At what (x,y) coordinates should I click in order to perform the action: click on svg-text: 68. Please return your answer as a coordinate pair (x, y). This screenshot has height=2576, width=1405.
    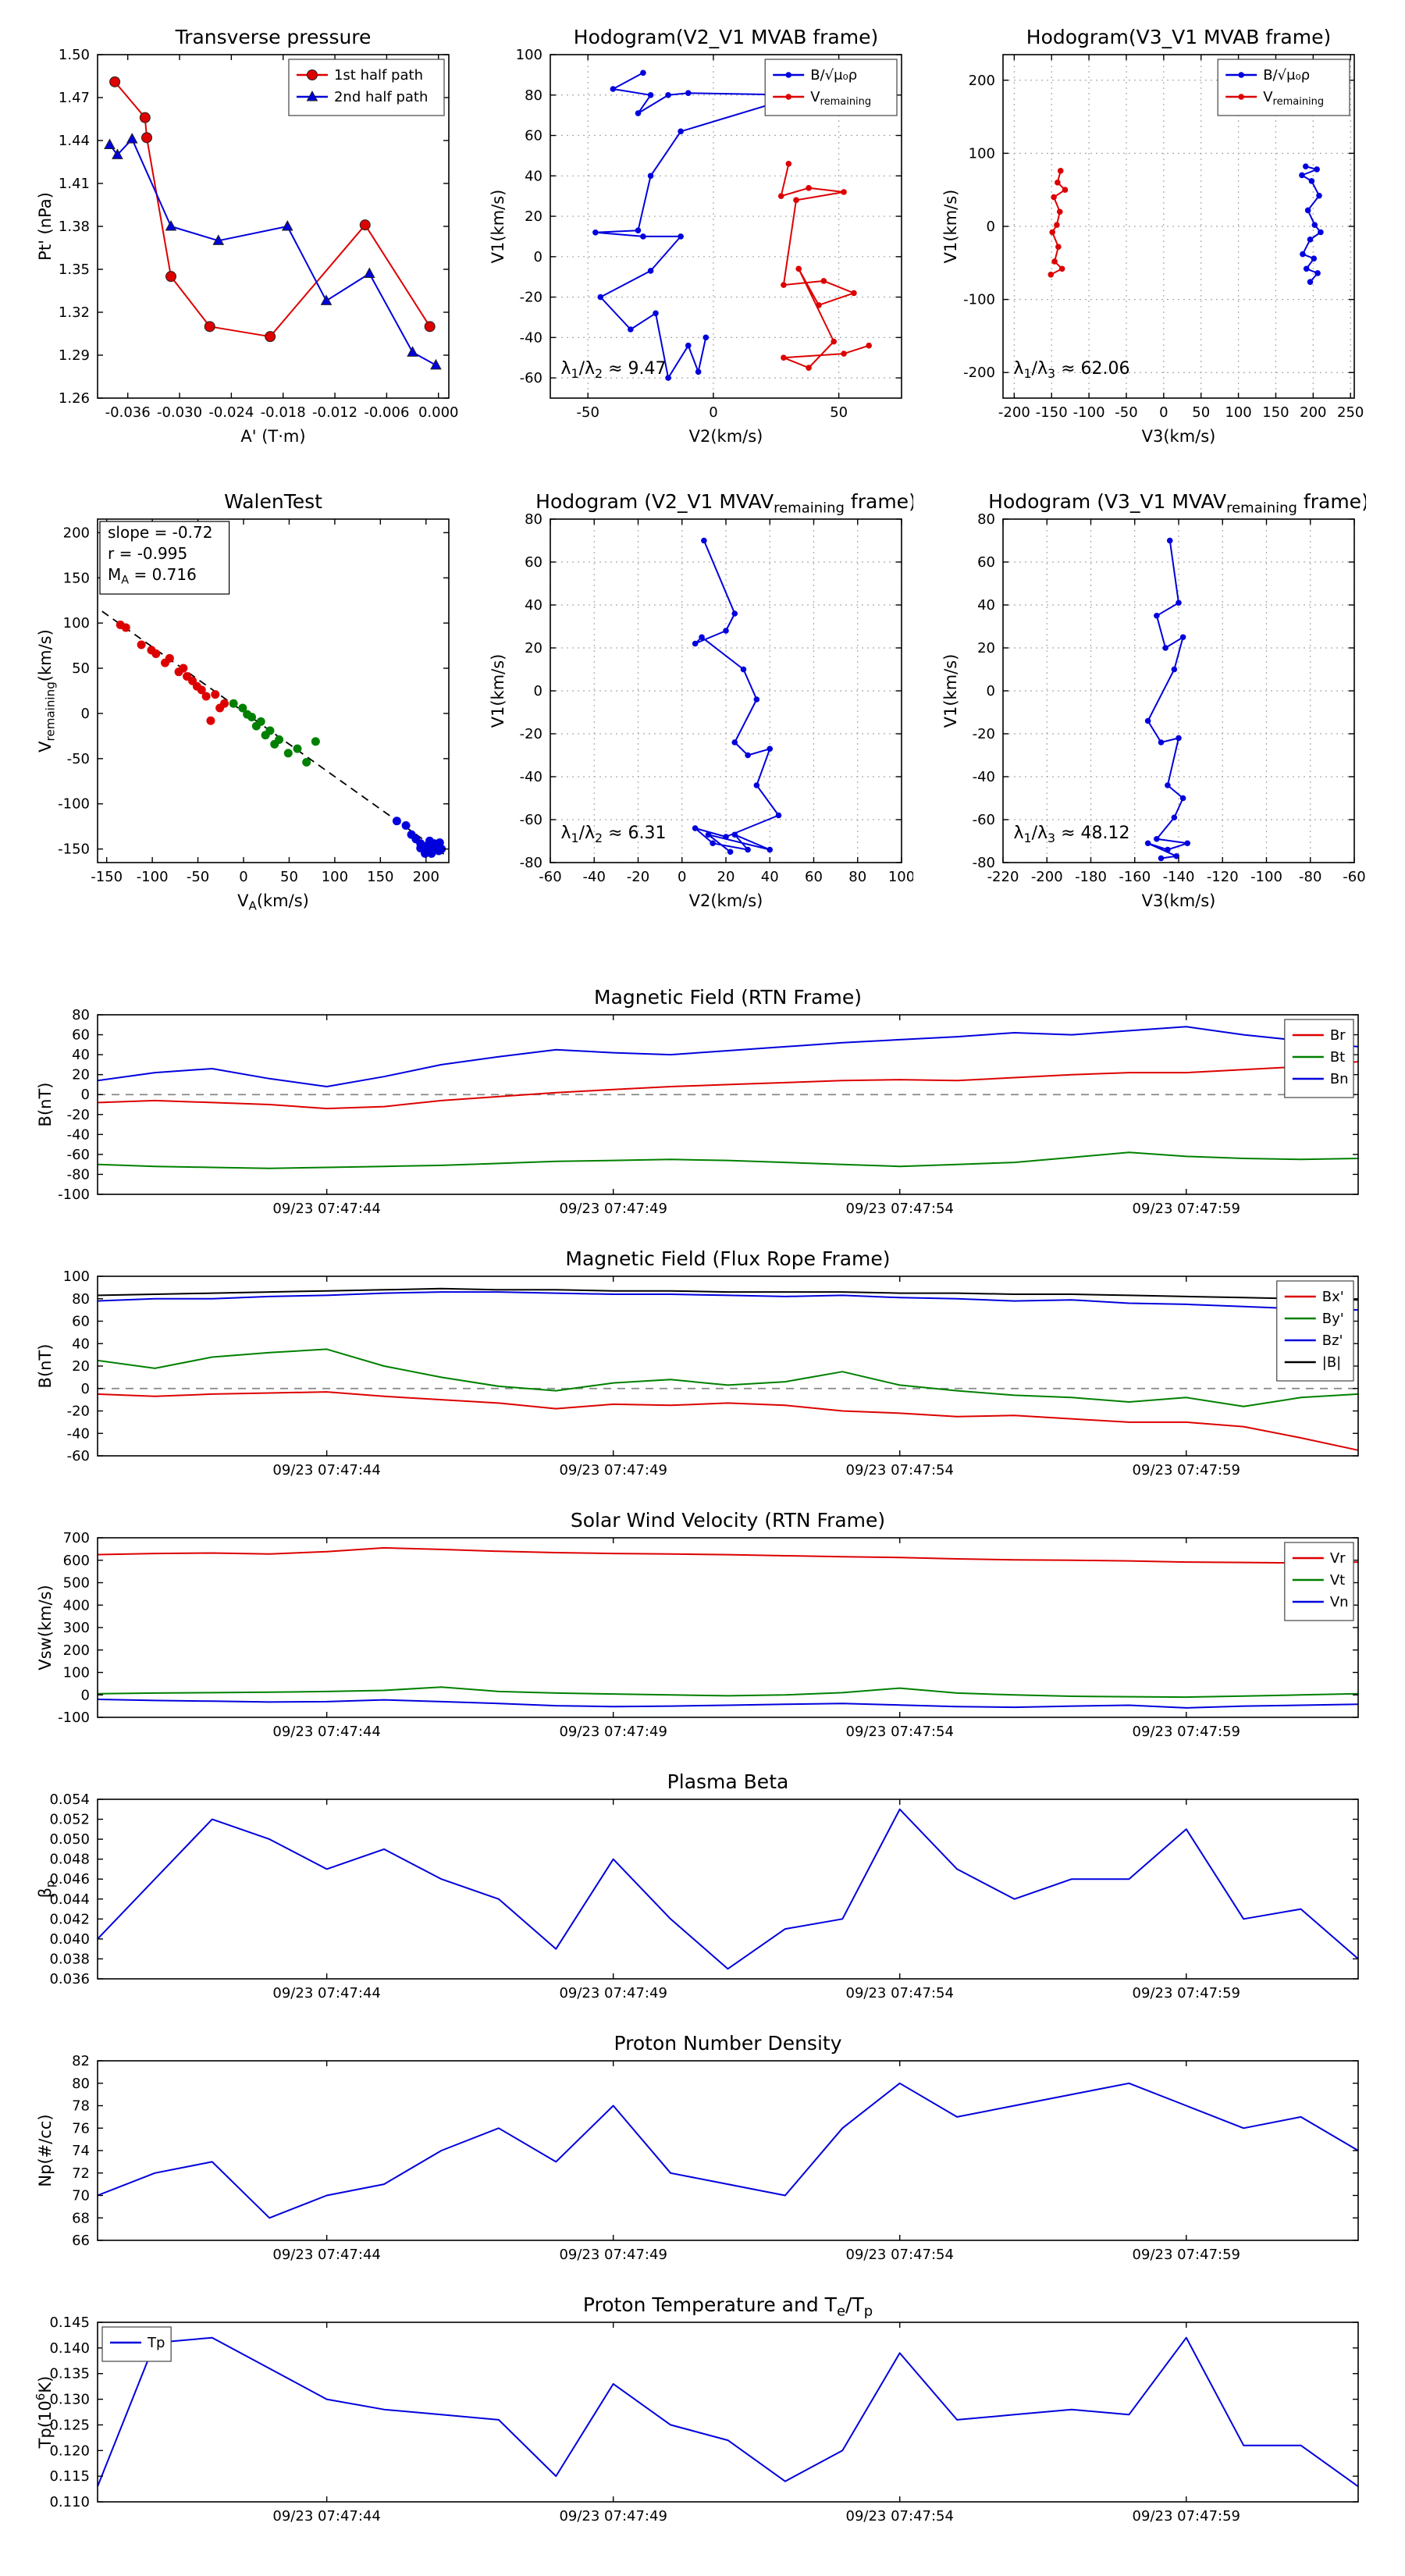
    Looking at the image, I should click on (81, 2218).